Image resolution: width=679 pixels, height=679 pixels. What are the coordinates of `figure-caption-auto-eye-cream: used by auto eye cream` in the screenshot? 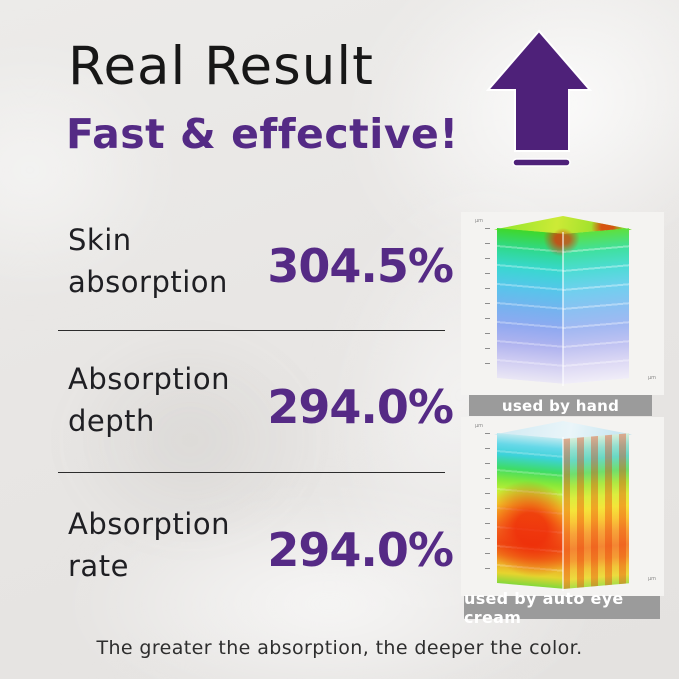 It's located at (562, 608).